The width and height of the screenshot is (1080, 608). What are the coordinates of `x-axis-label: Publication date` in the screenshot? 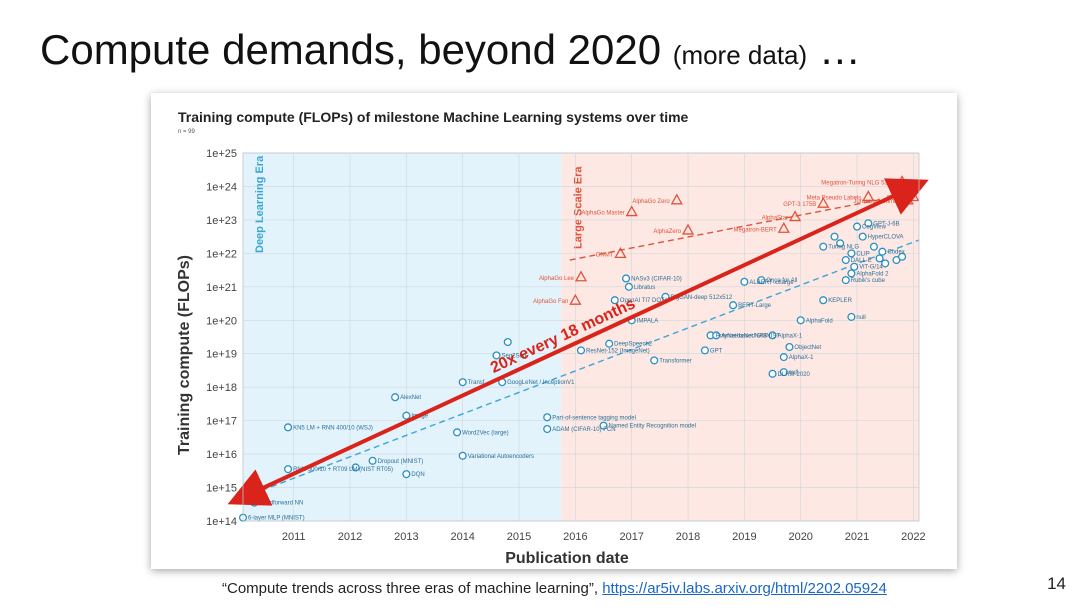 It's located at (567, 558).